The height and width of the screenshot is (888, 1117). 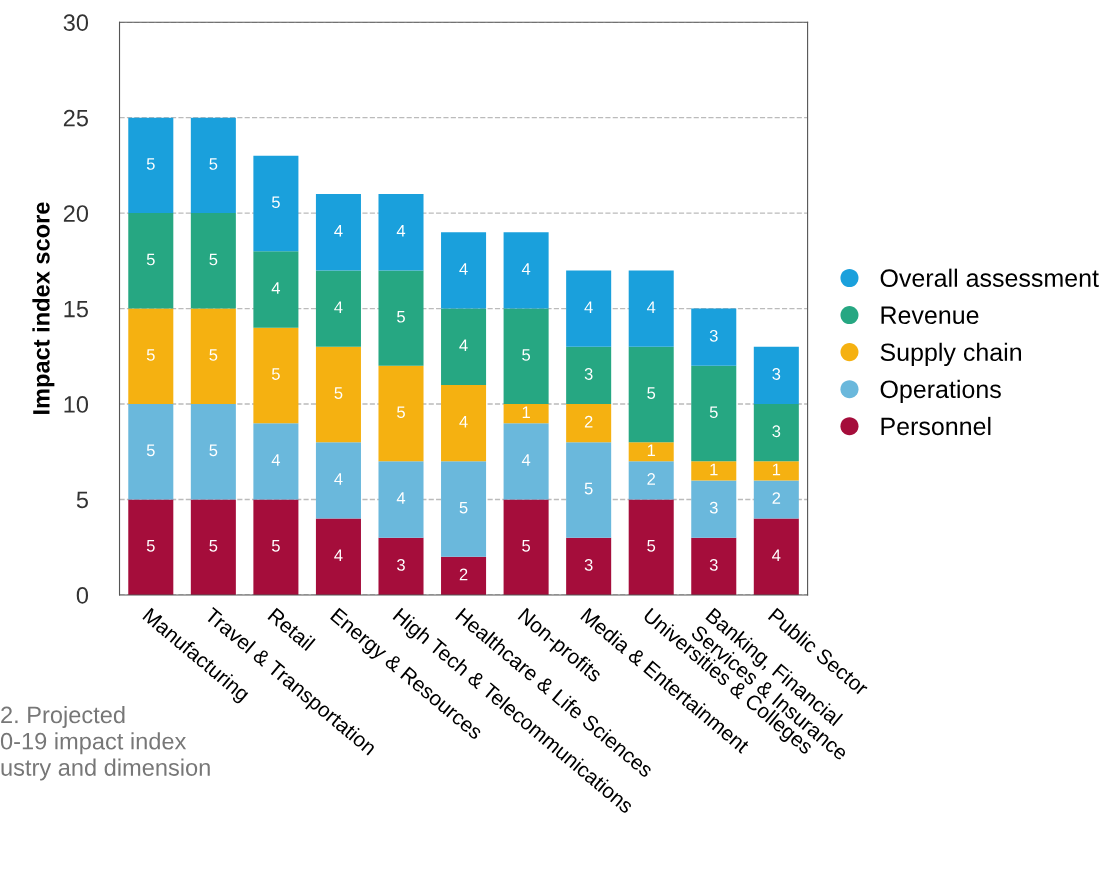 I want to click on legend-label: Supply chain, so click(x=950, y=354).